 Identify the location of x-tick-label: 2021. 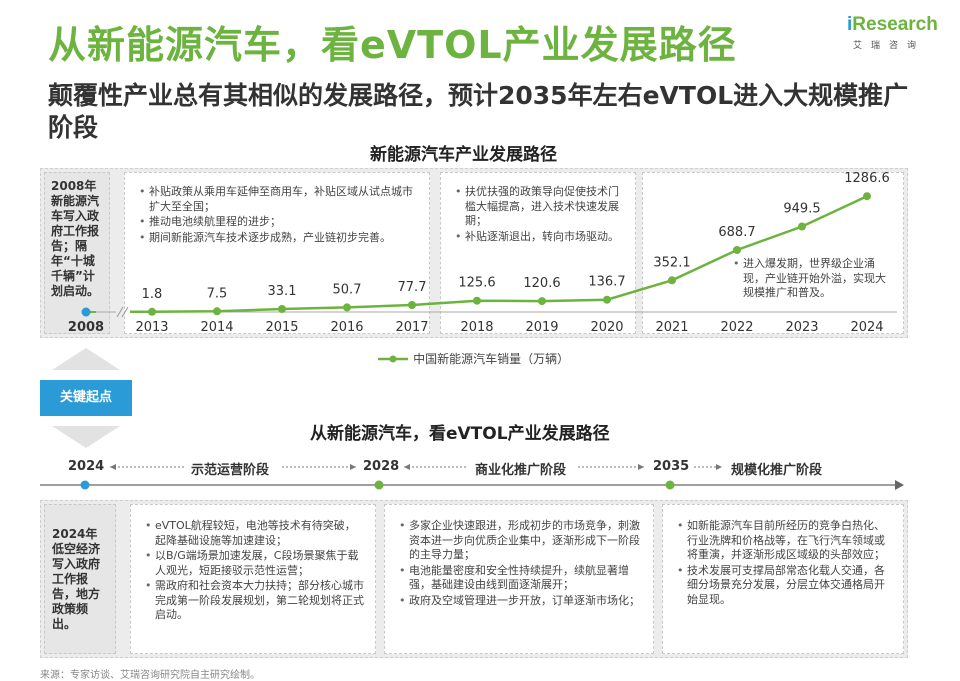
(671, 327).